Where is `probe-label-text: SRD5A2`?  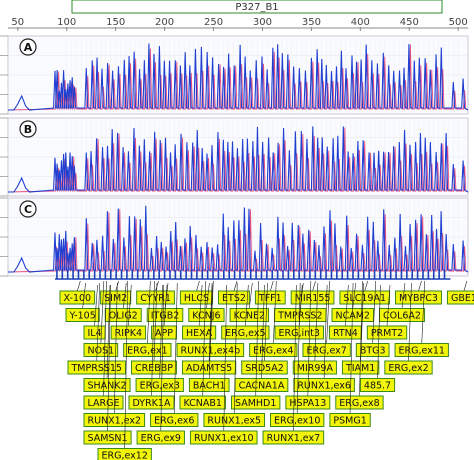
probe-label-text: SRD5A2 is located at coordinates (264, 368).